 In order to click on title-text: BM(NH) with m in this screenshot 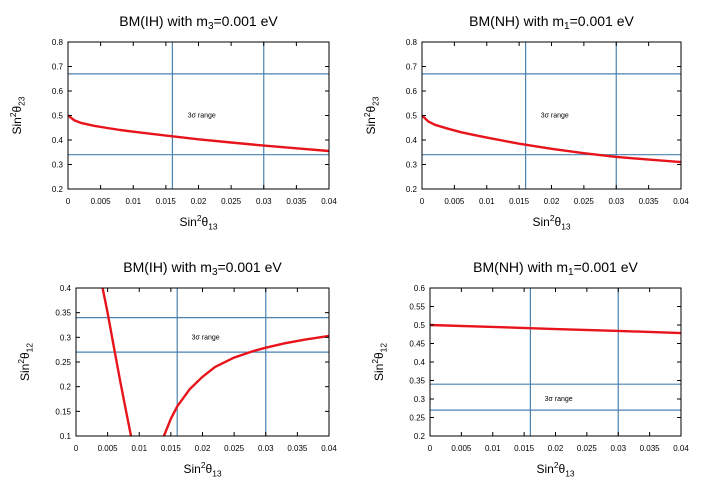, I will do `click(516, 21)`.